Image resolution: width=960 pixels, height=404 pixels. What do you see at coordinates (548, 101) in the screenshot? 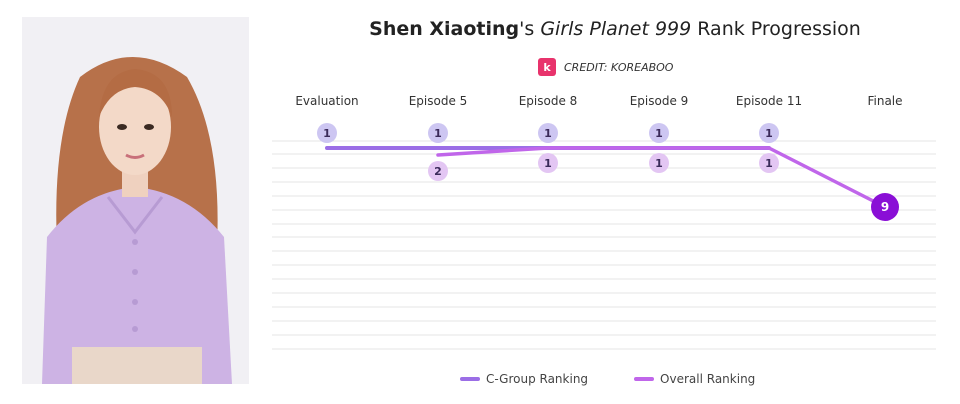
I see `x-tick-label: Episode 8` at bounding box center [548, 101].